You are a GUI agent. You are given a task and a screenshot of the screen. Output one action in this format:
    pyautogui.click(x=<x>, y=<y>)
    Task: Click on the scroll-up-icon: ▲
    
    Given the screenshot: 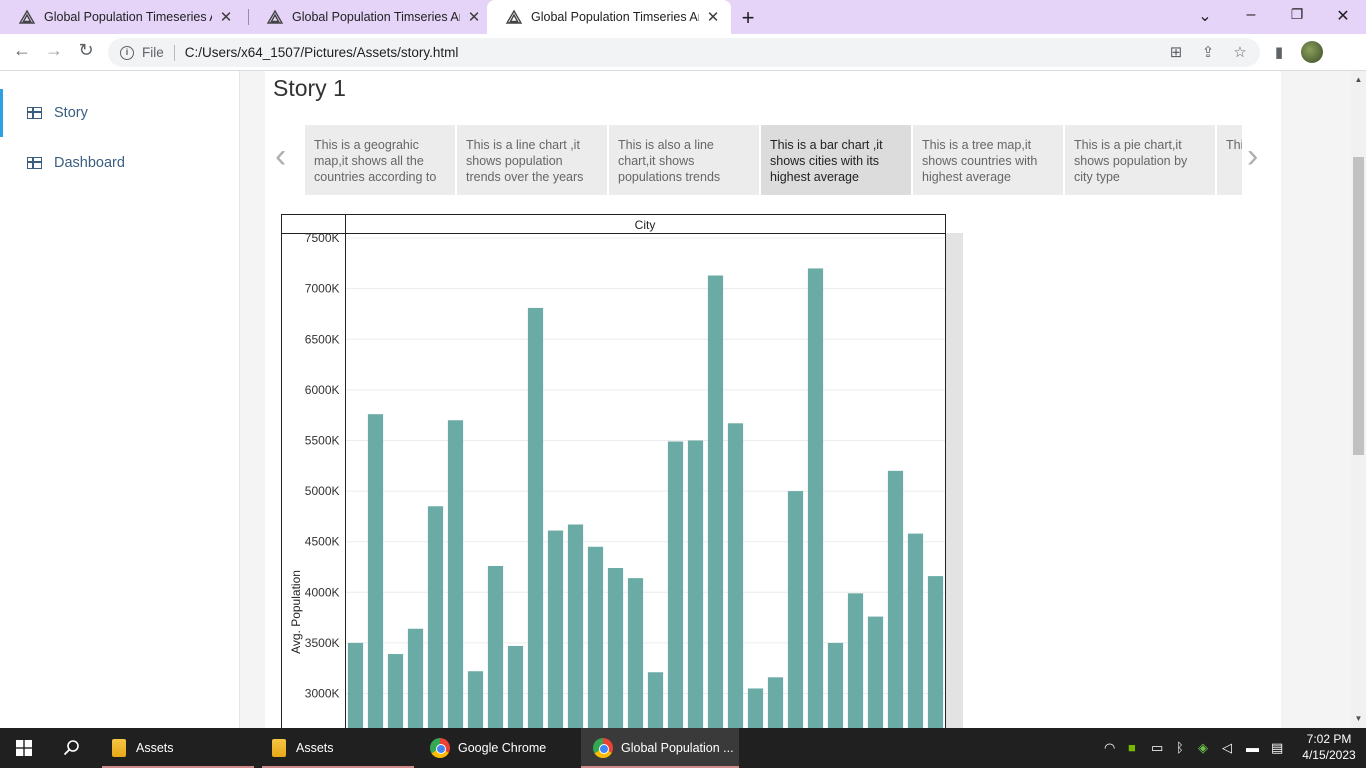 What is the action you would take?
    pyautogui.click(x=1358, y=79)
    